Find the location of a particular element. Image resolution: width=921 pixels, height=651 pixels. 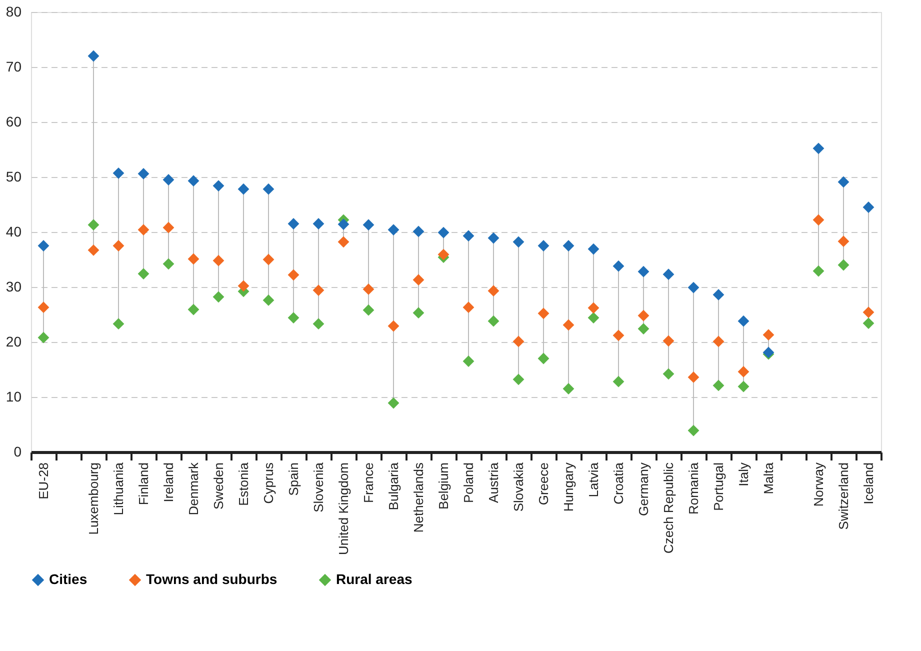

x-tick-label: Switzerland is located at coordinates (843, 496).